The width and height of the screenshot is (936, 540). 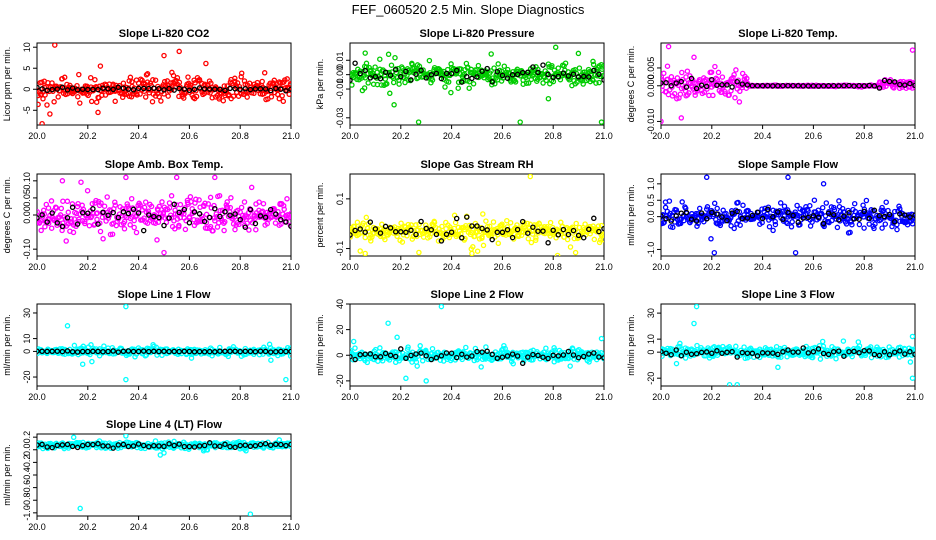 What do you see at coordinates (27, 513) in the screenshot?
I see `y-tick-label: -1.0` at bounding box center [27, 513].